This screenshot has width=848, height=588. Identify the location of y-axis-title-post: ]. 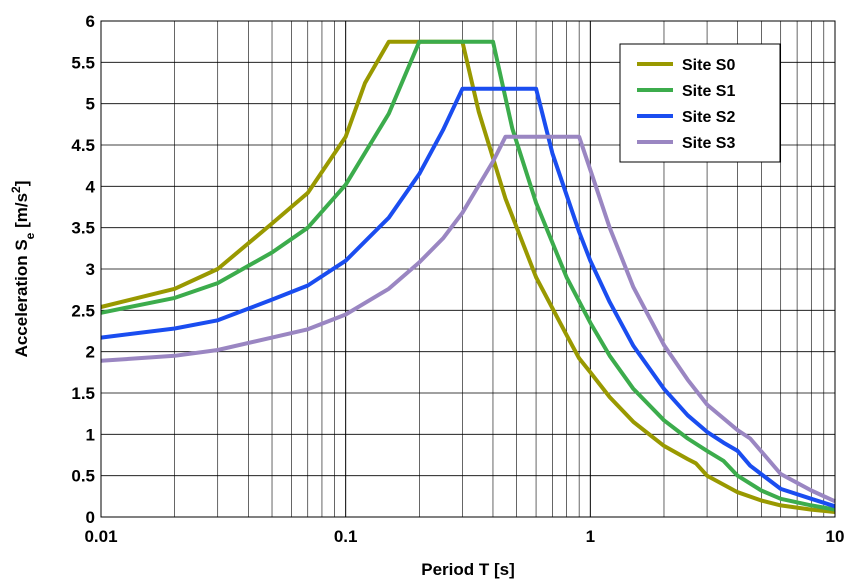
(21, 184).